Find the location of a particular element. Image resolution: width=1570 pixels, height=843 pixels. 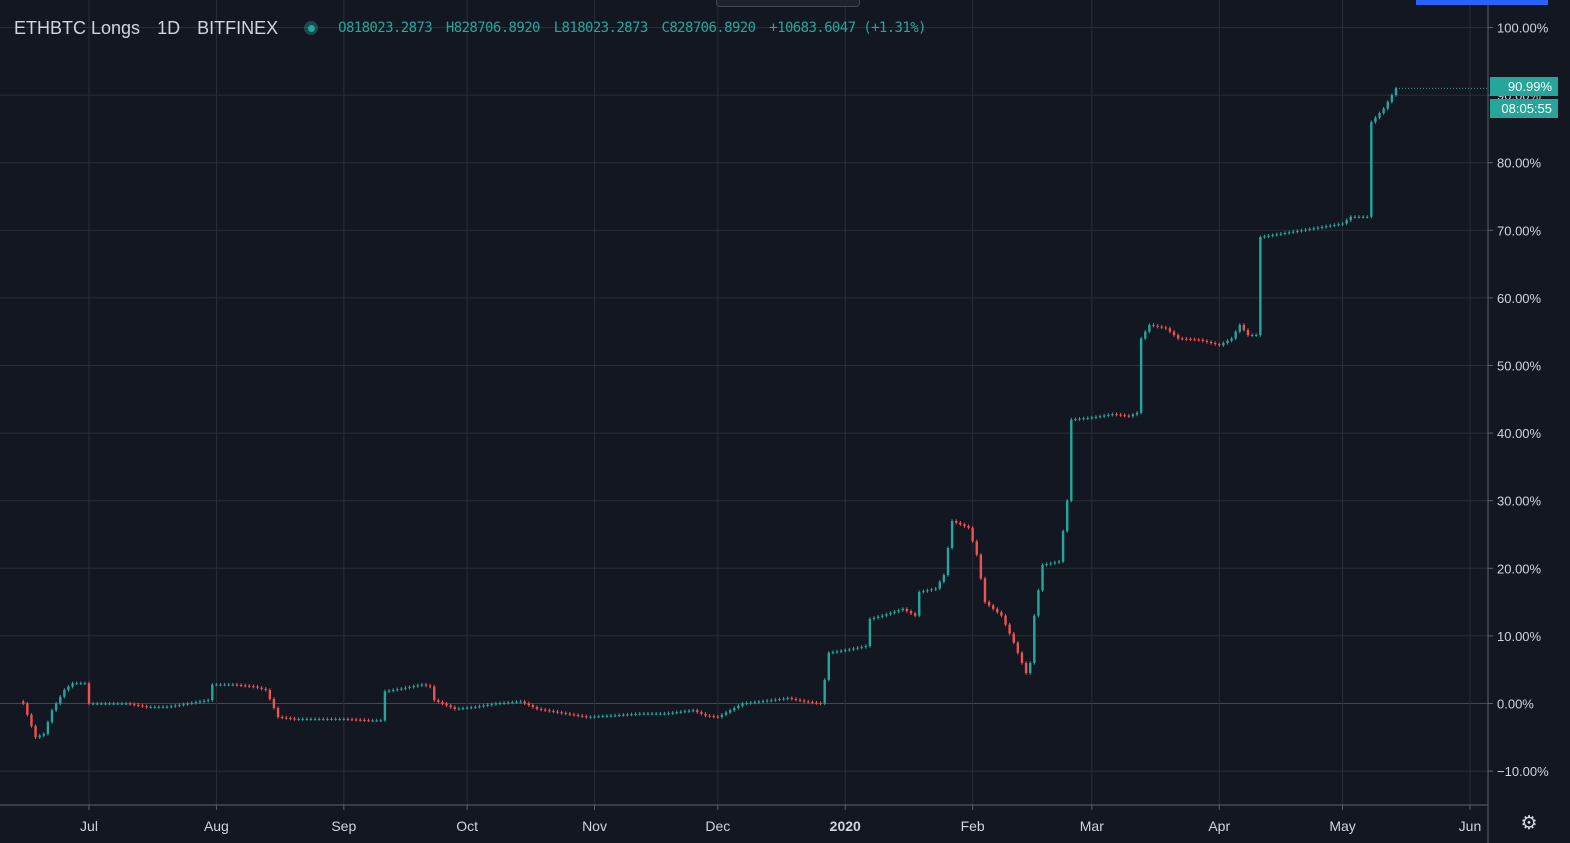

x-tick-label: Oct is located at coordinates (467, 826).